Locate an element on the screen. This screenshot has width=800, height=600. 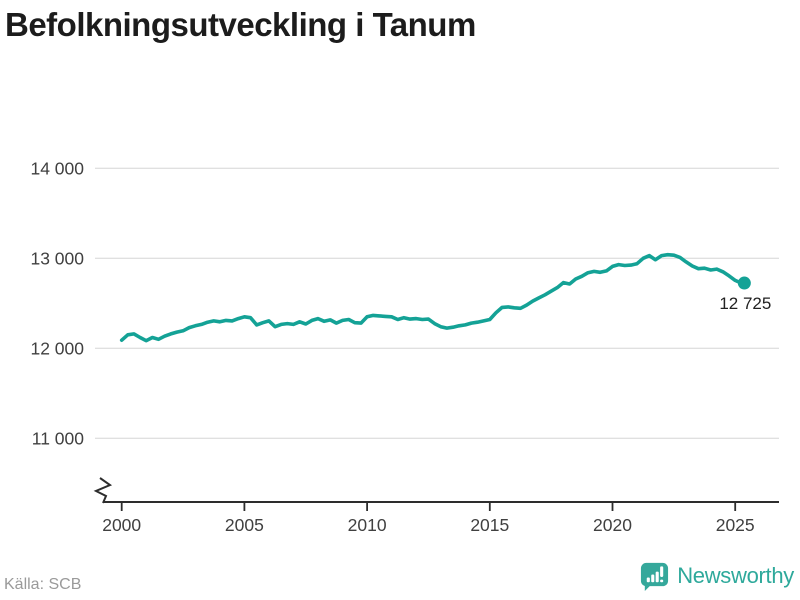
speech-bubble-shape is located at coordinates (655, 574).